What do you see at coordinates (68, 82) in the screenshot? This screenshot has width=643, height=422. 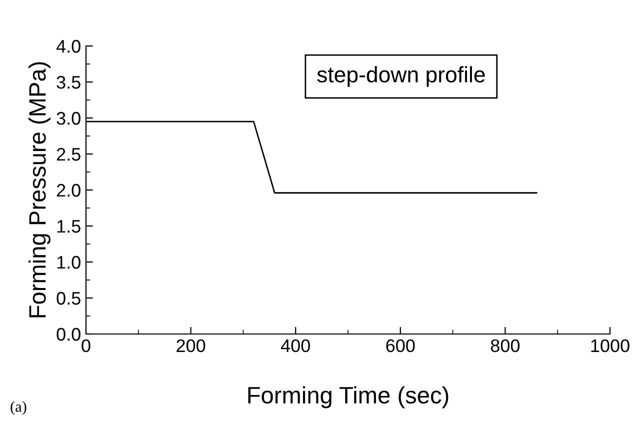 I see `y-tick-label: 3.5` at bounding box center [68, 82].